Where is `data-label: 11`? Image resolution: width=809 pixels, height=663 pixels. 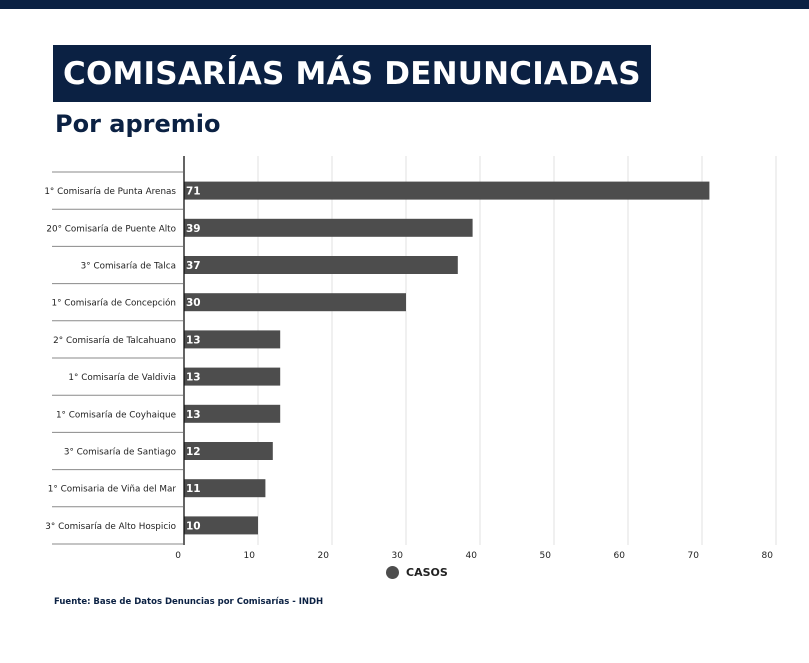
data-label: 11 is located at coordinates (193, 489).